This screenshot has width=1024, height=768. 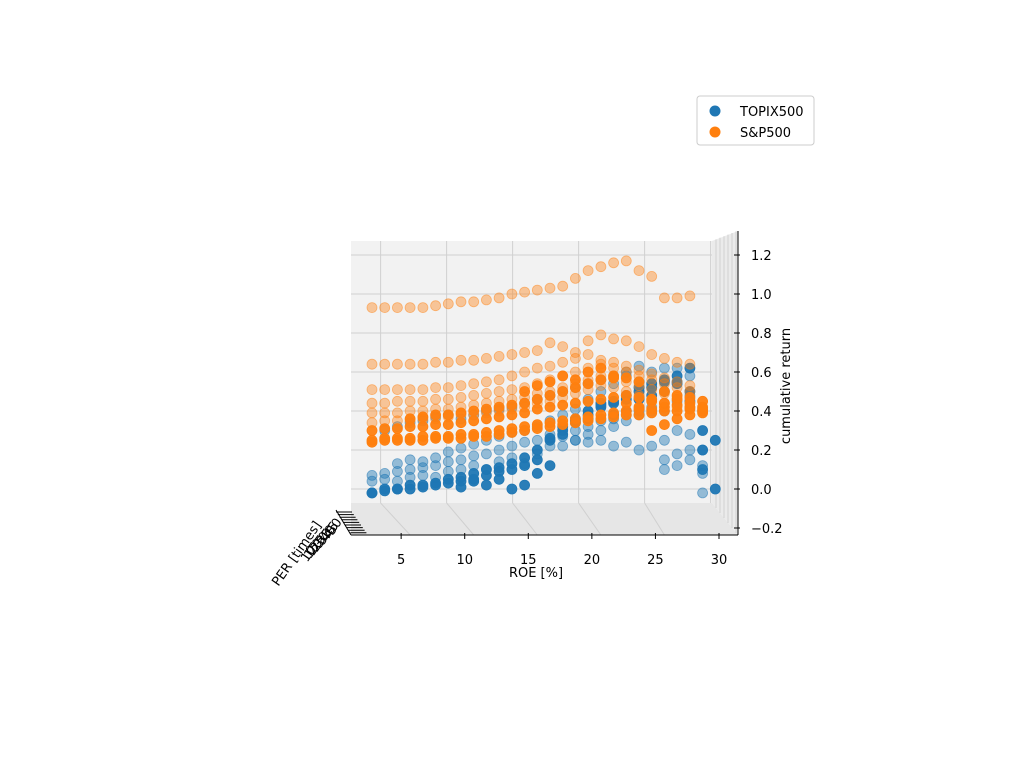 What do you see at coordinates (401, 560) in the screenshot?
I see `x-tick-label: 5` at bounding box center [401, 560].